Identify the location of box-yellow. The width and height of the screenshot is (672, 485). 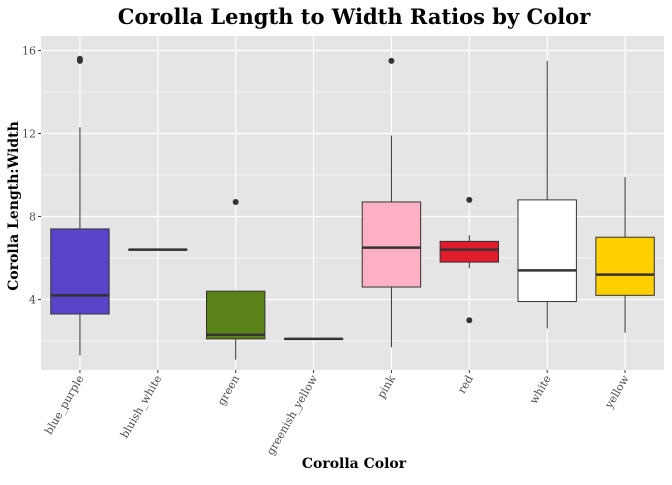
(625, 255).